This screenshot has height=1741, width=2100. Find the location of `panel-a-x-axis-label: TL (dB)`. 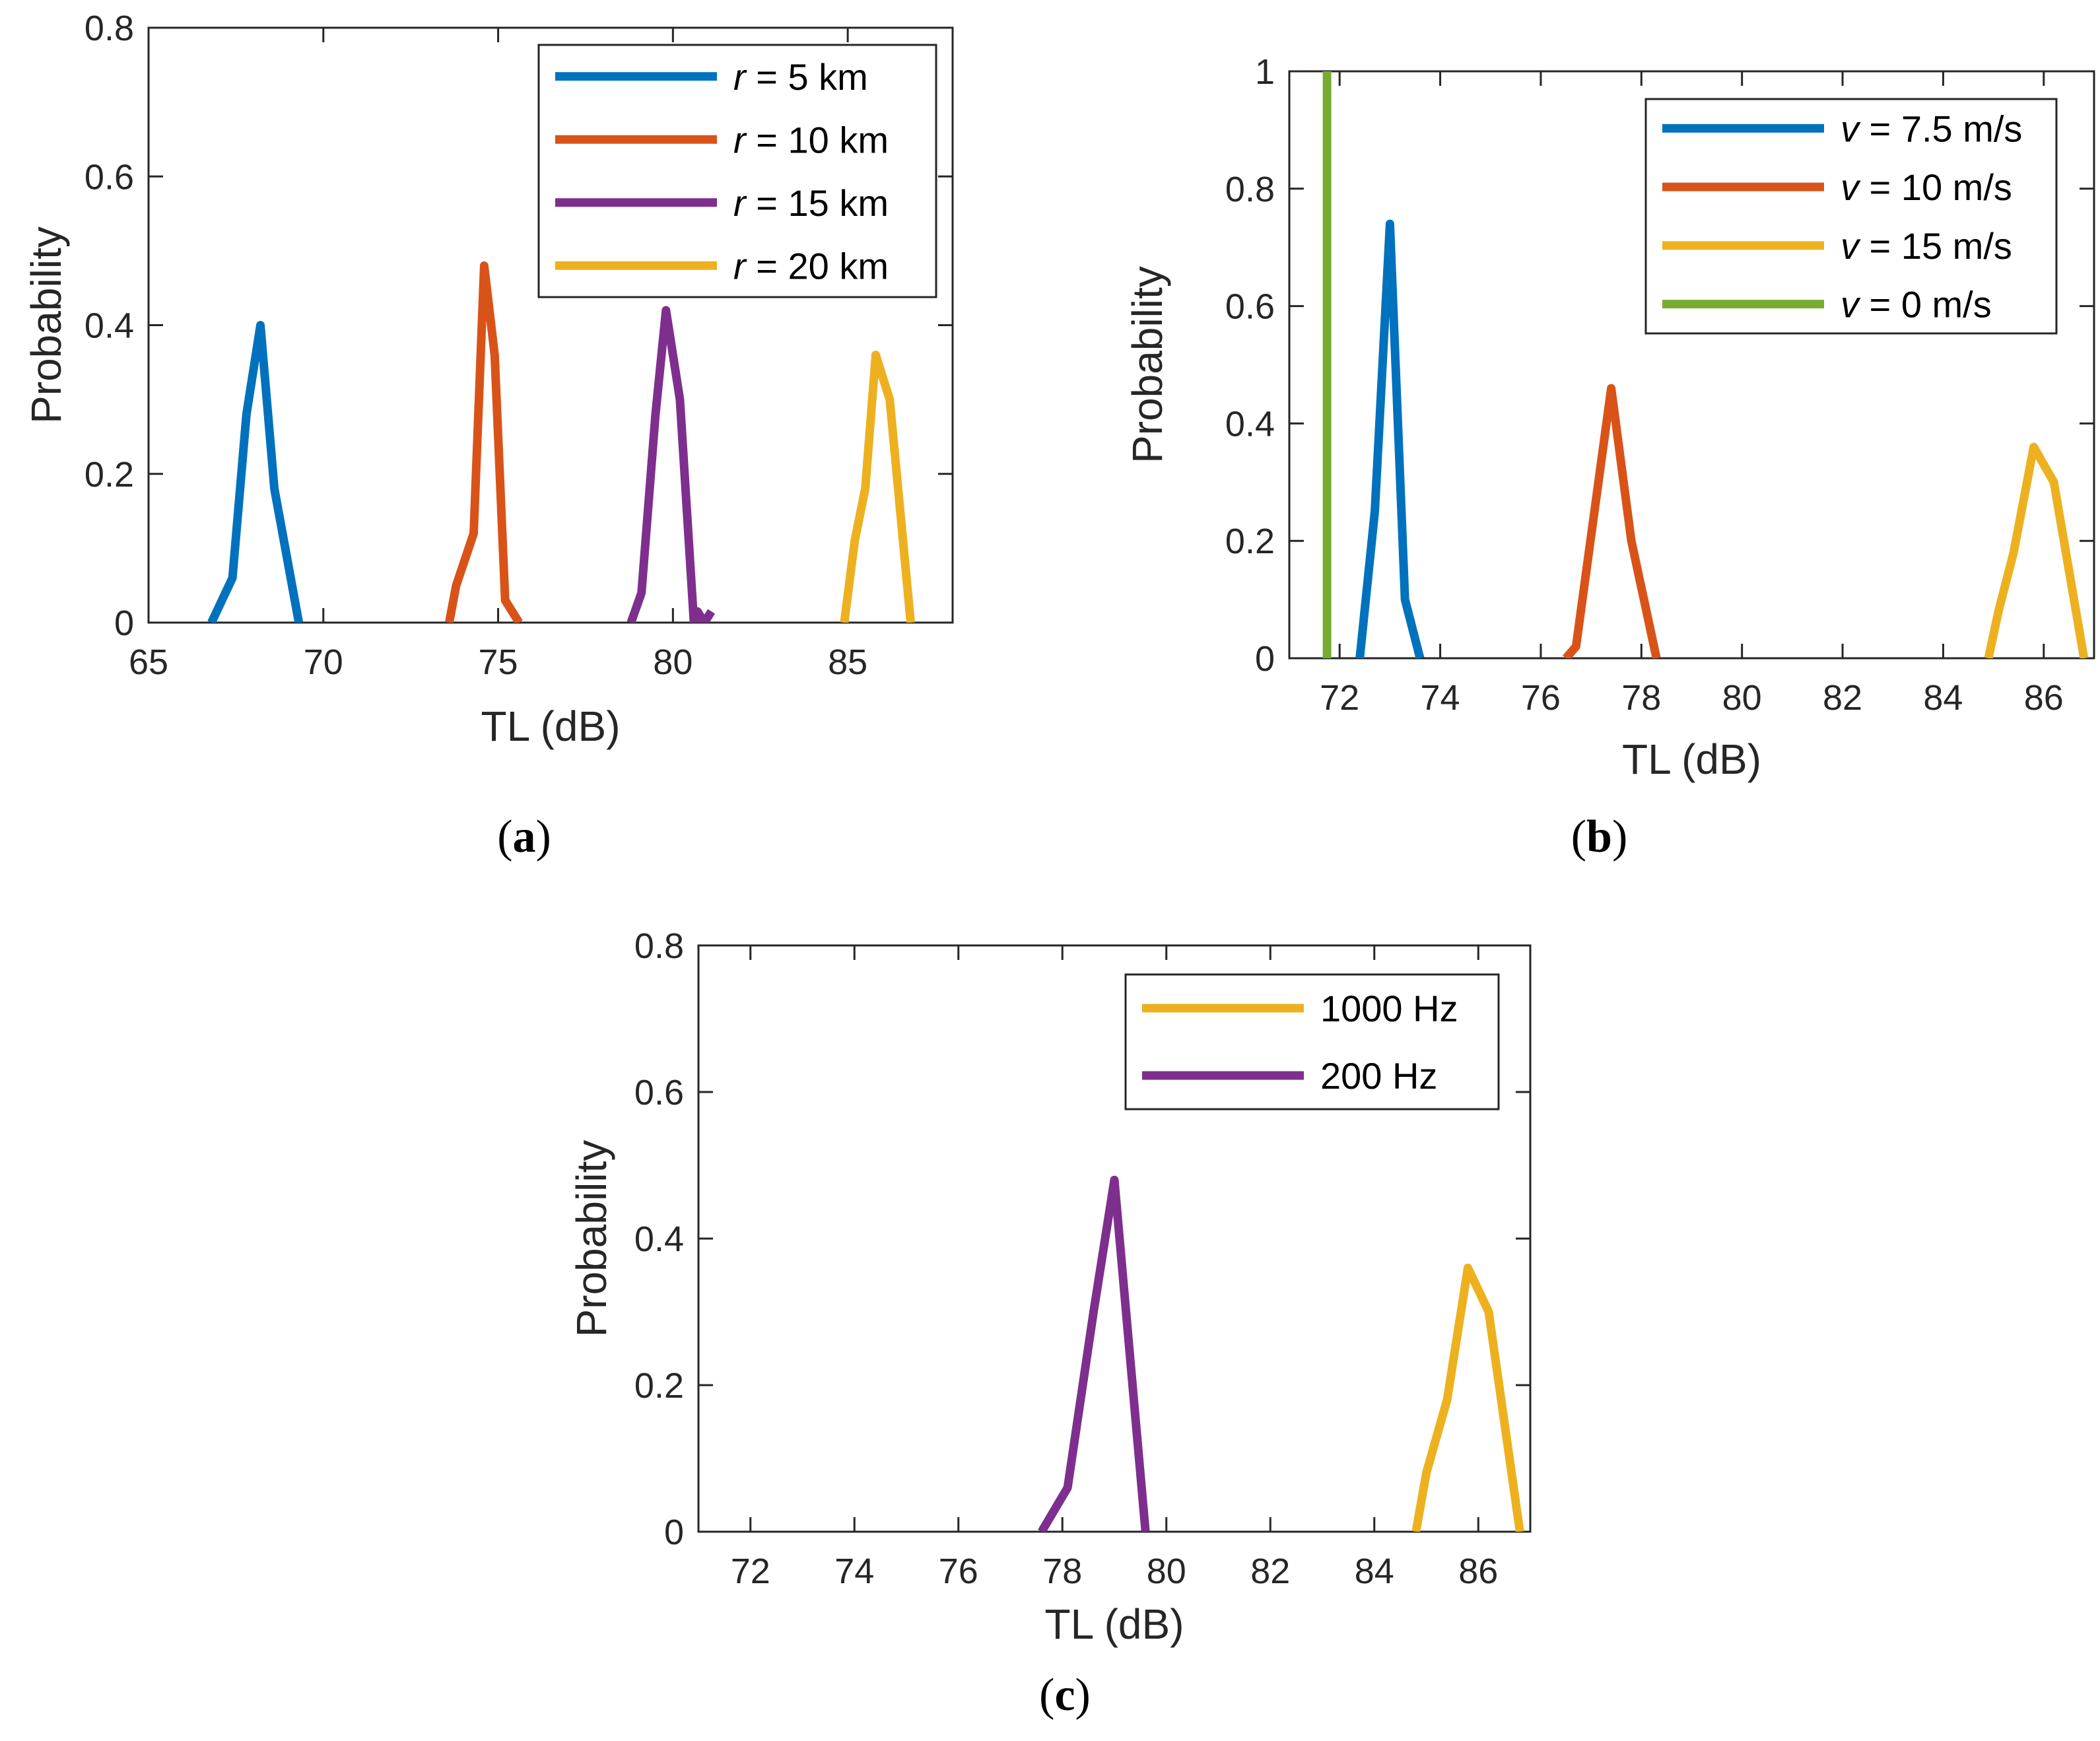

panel-a-x-axis-label: TL (dB) is located at coordinates (551, 726).